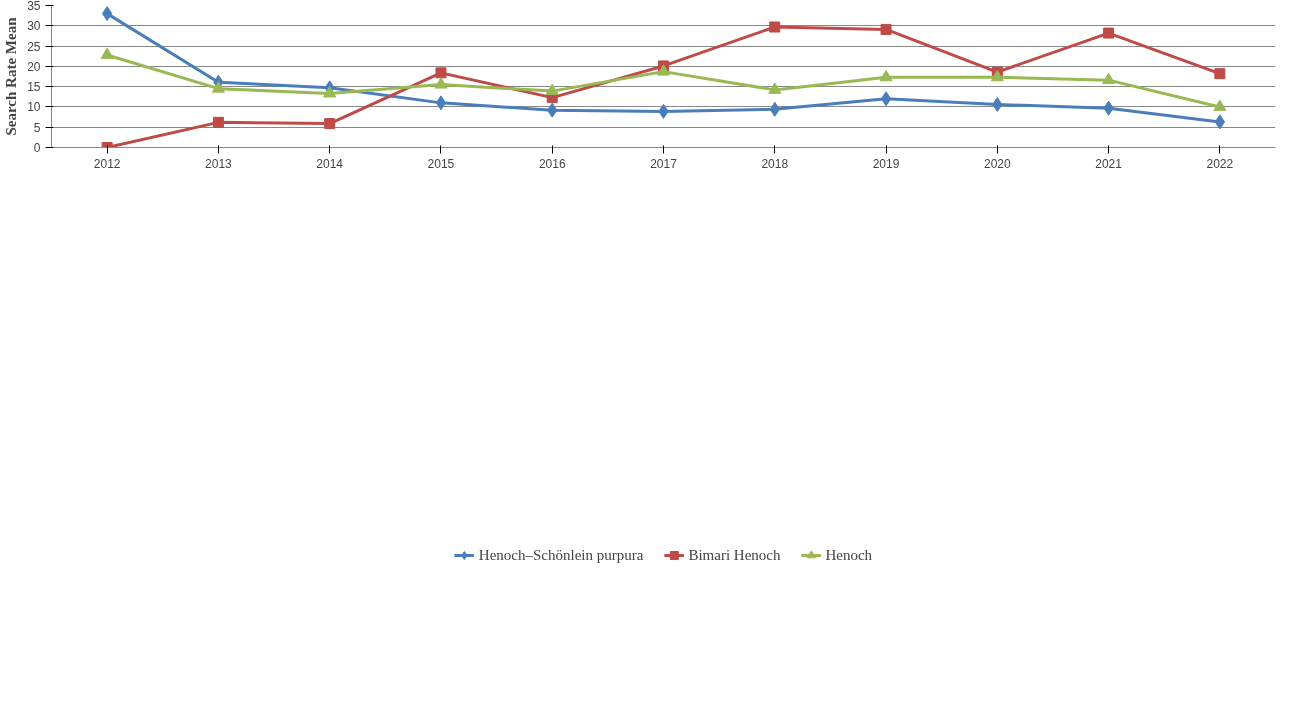  What do you see at coordinates (775, 163) in the screenshot?
I see `x-tick-label: 2018` at bounding box center [775, 163].